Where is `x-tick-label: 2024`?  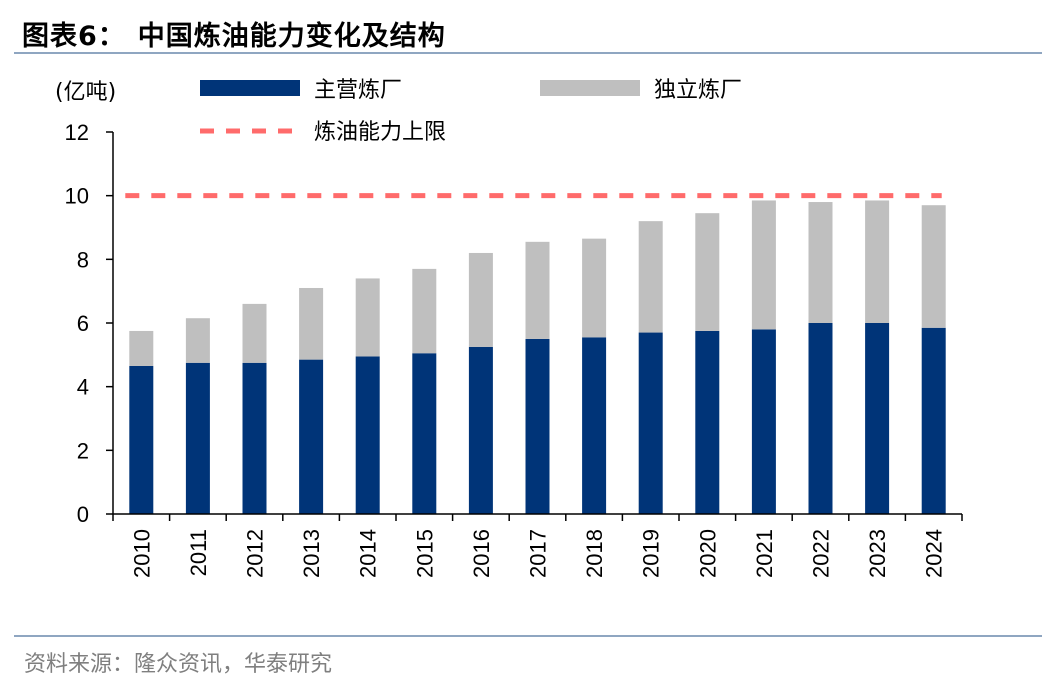 x-tick-label: 2024 is located at coordinates (934, 553).